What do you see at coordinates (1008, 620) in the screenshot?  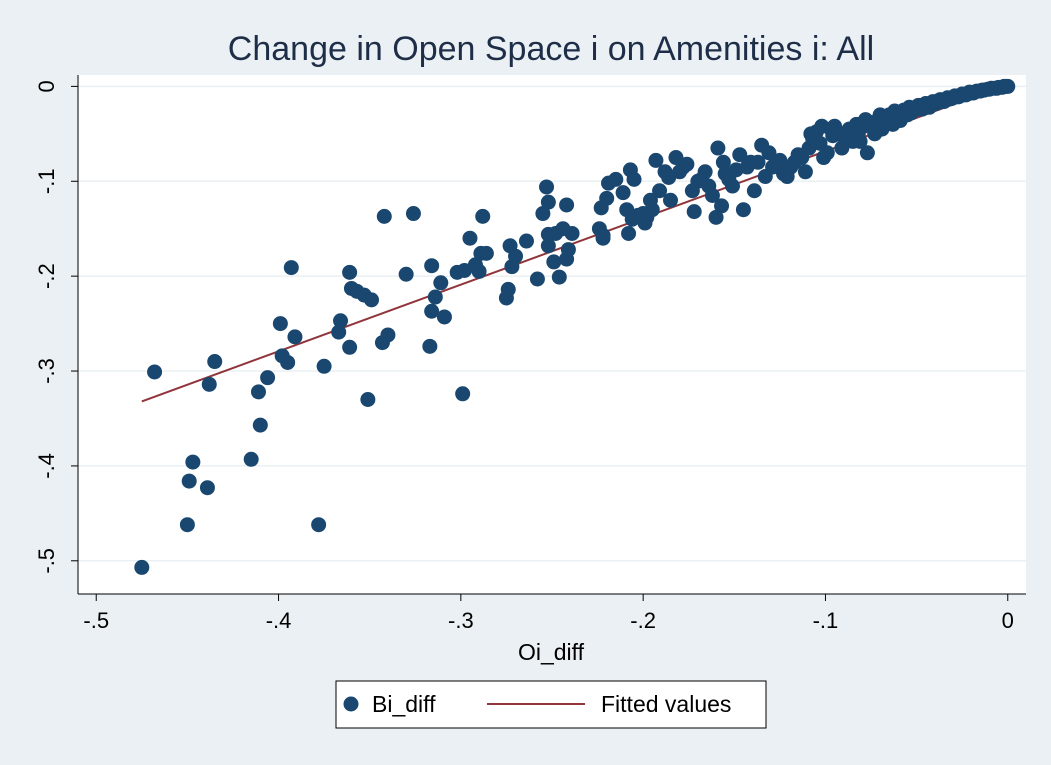 I see `x-tick-label: 0` at bounding box center [1008, 620].